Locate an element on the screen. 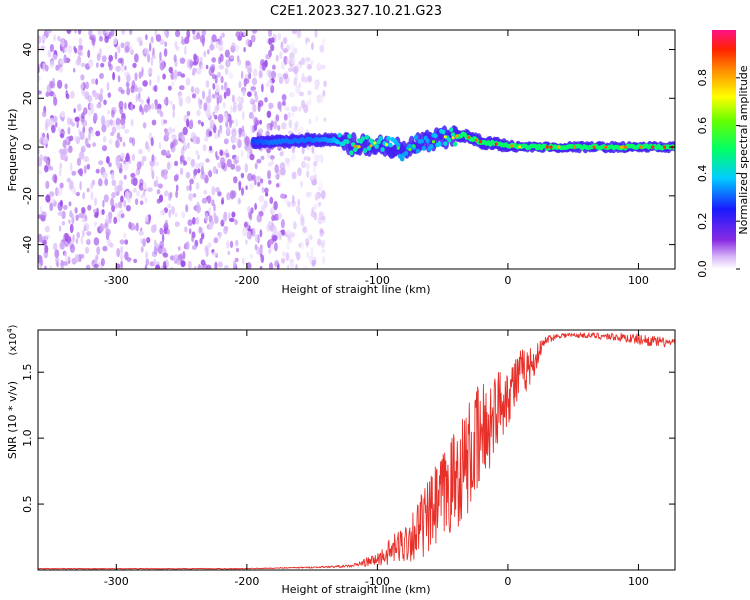 This screenshot has width=750, height=600. spectrogram-x-tick-label: -300 is located at coordinates (116, 280).